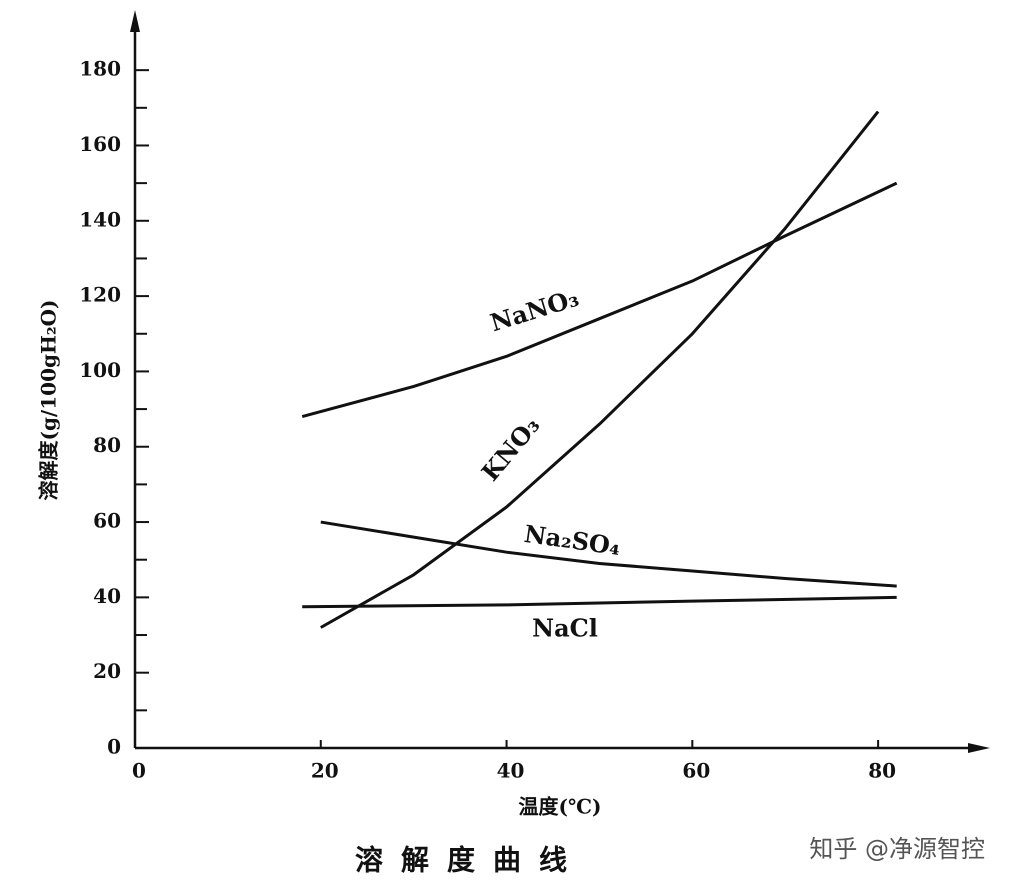 The image size is (1012, 895). I want to click on y-tick-label: 160, so click(100, 144).